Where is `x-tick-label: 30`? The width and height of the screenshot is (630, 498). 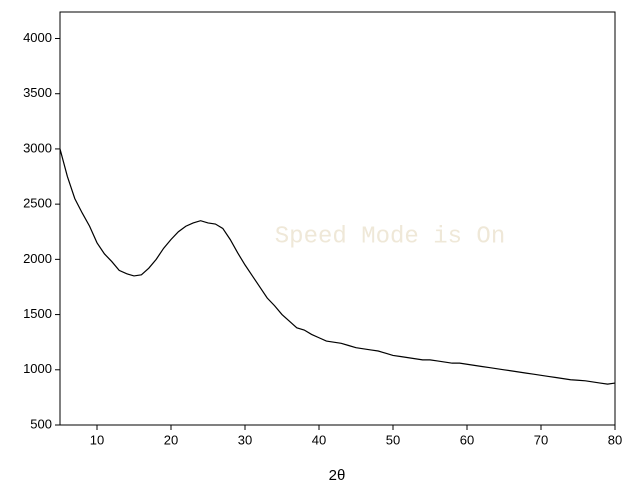 x-tick-label: 30 is located at coordinates (245, 439).